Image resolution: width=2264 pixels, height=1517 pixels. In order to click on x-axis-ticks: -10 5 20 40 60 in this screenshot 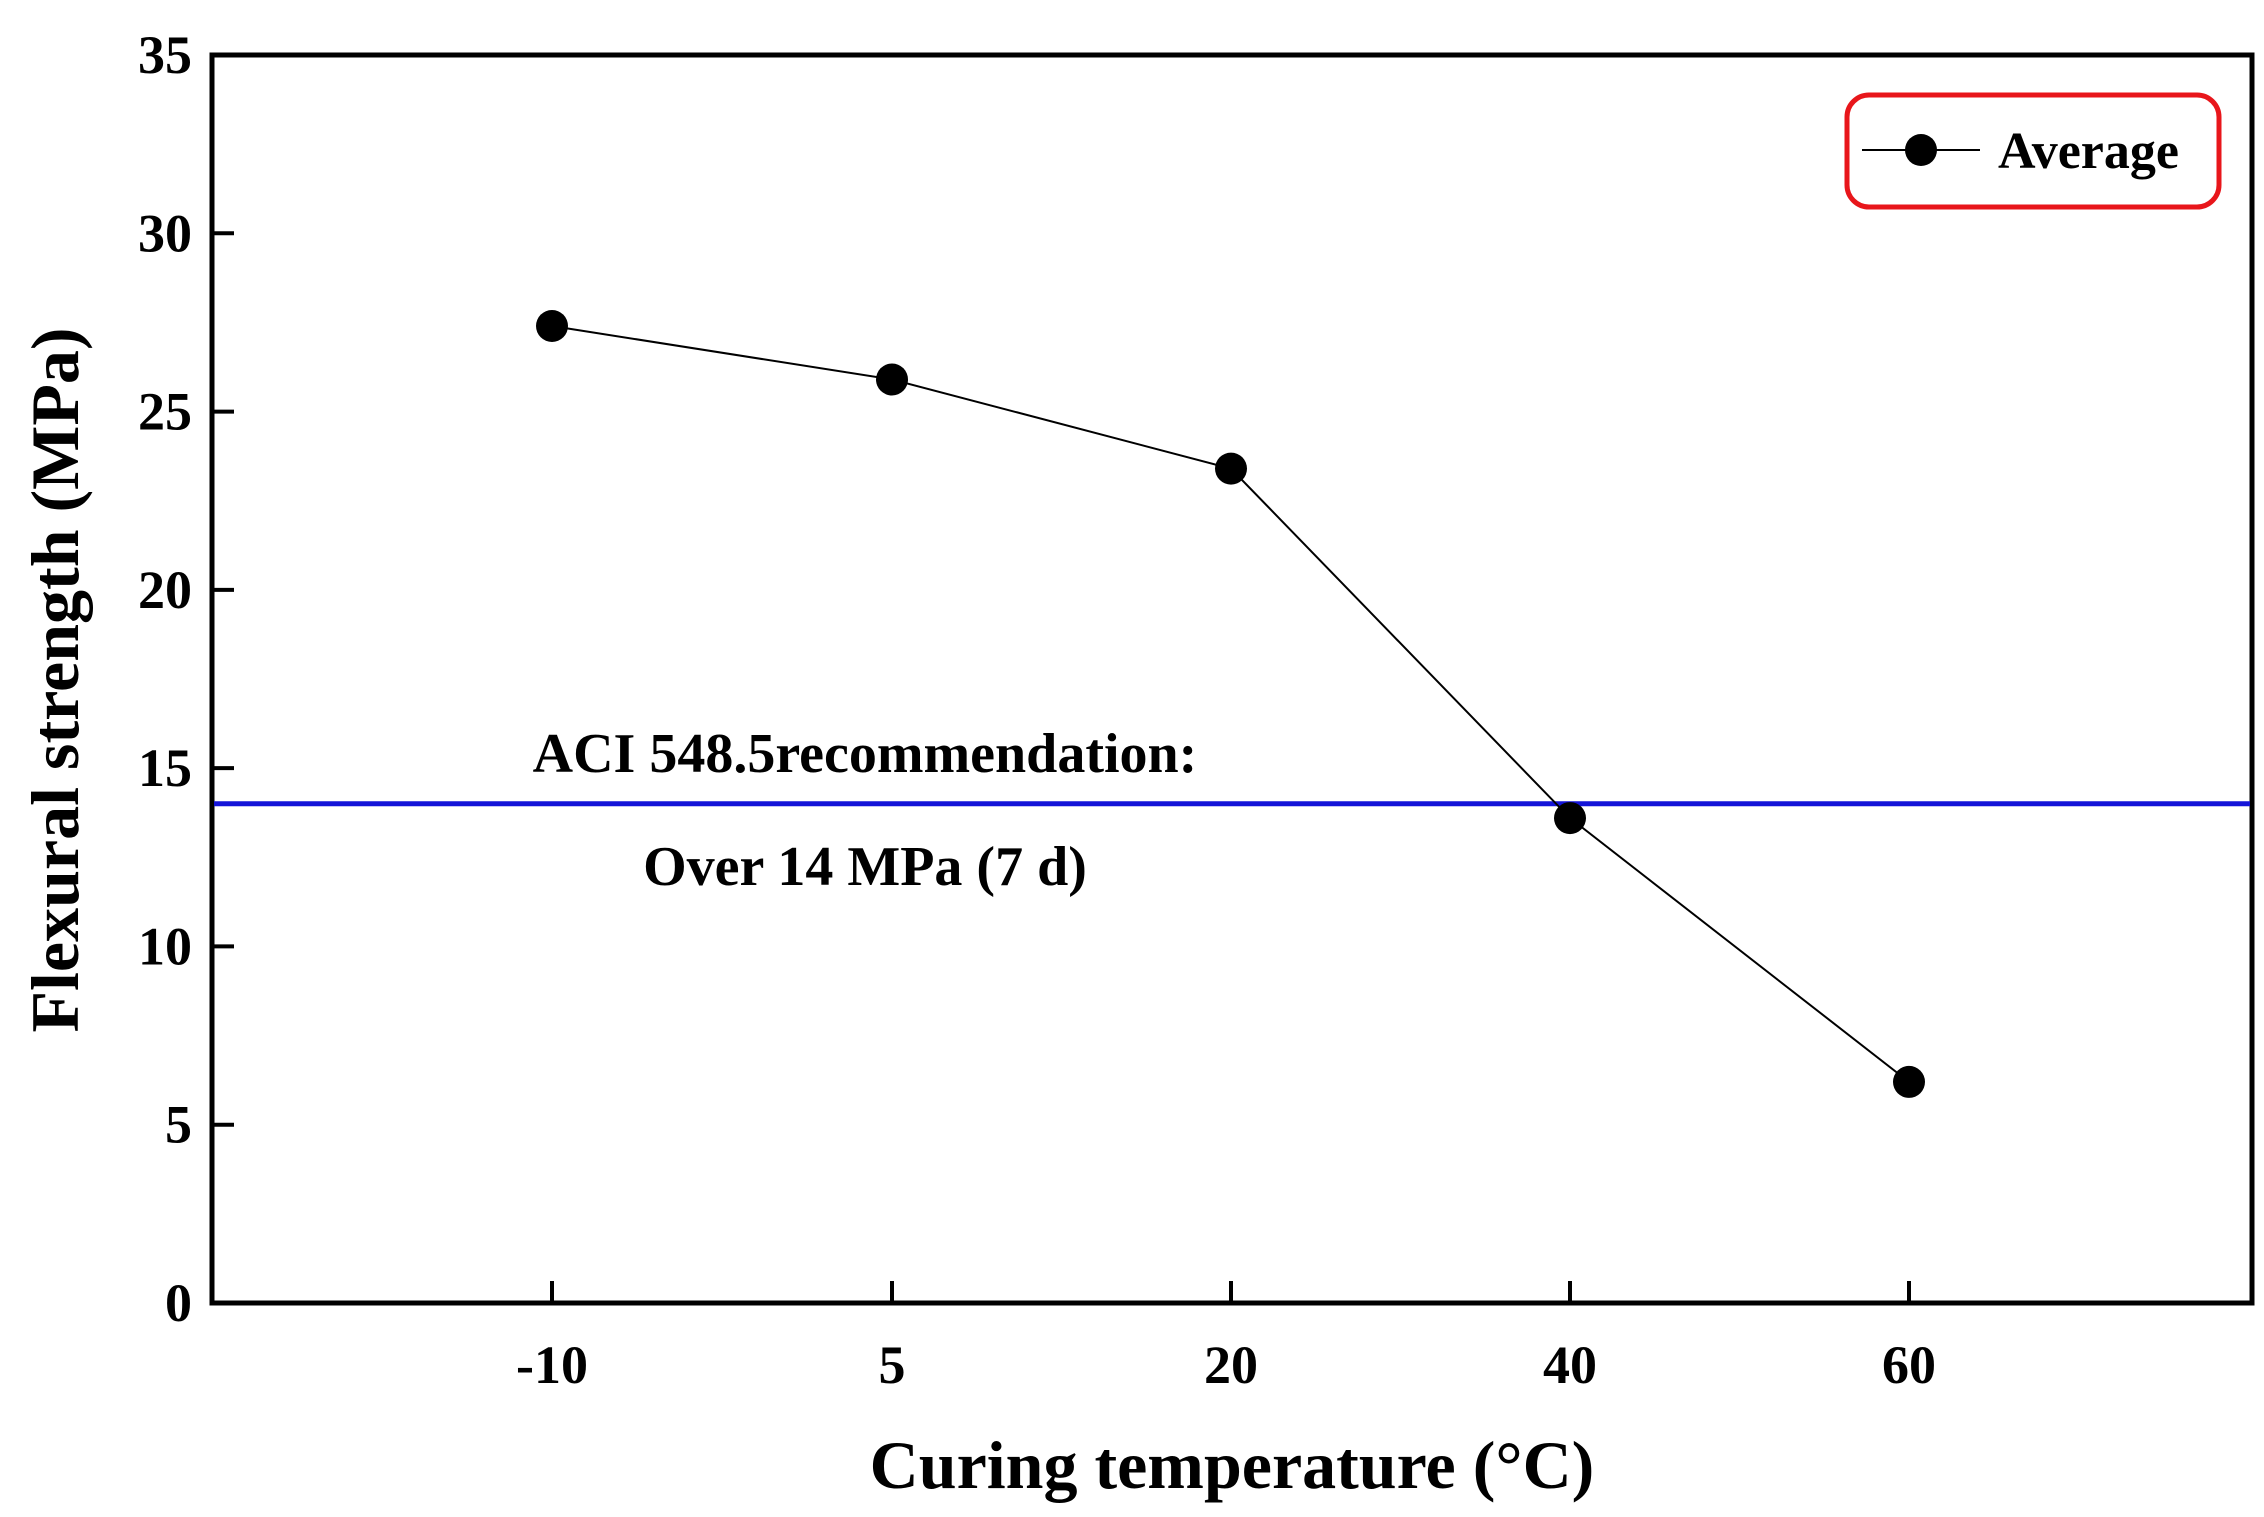, I will do `click(1226, 1338)`.